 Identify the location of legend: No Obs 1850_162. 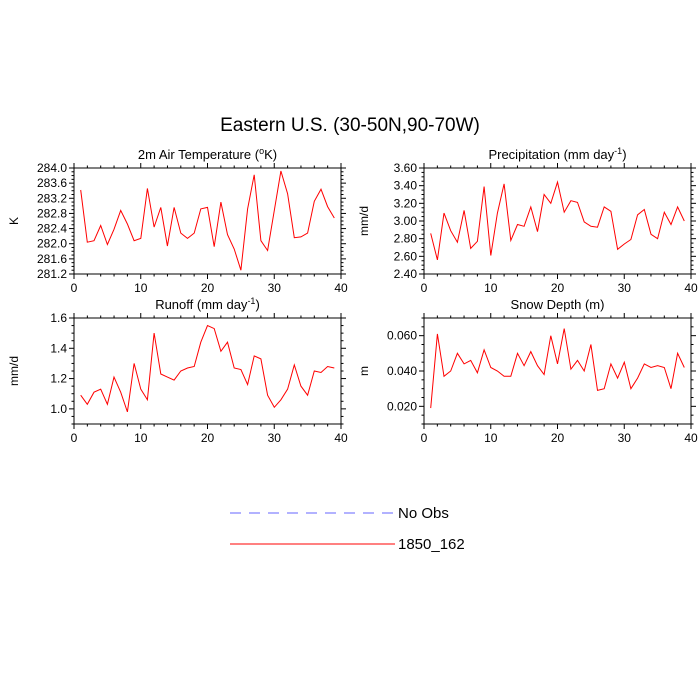
(347, 529).